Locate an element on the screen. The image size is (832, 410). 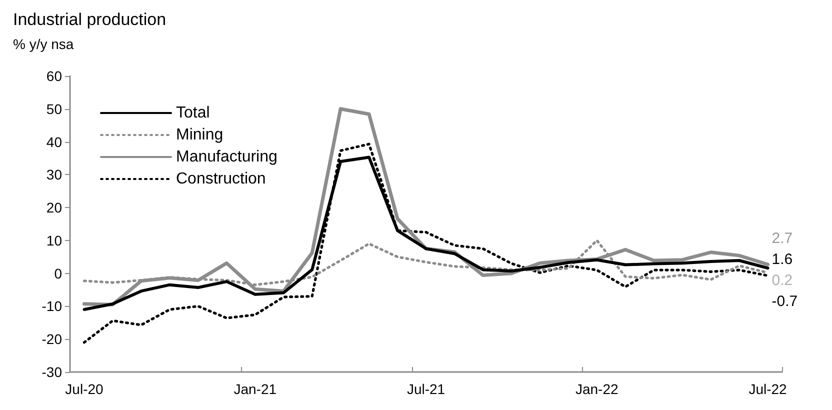
y-tick-label: 10 is located at coordinates (54, 240).